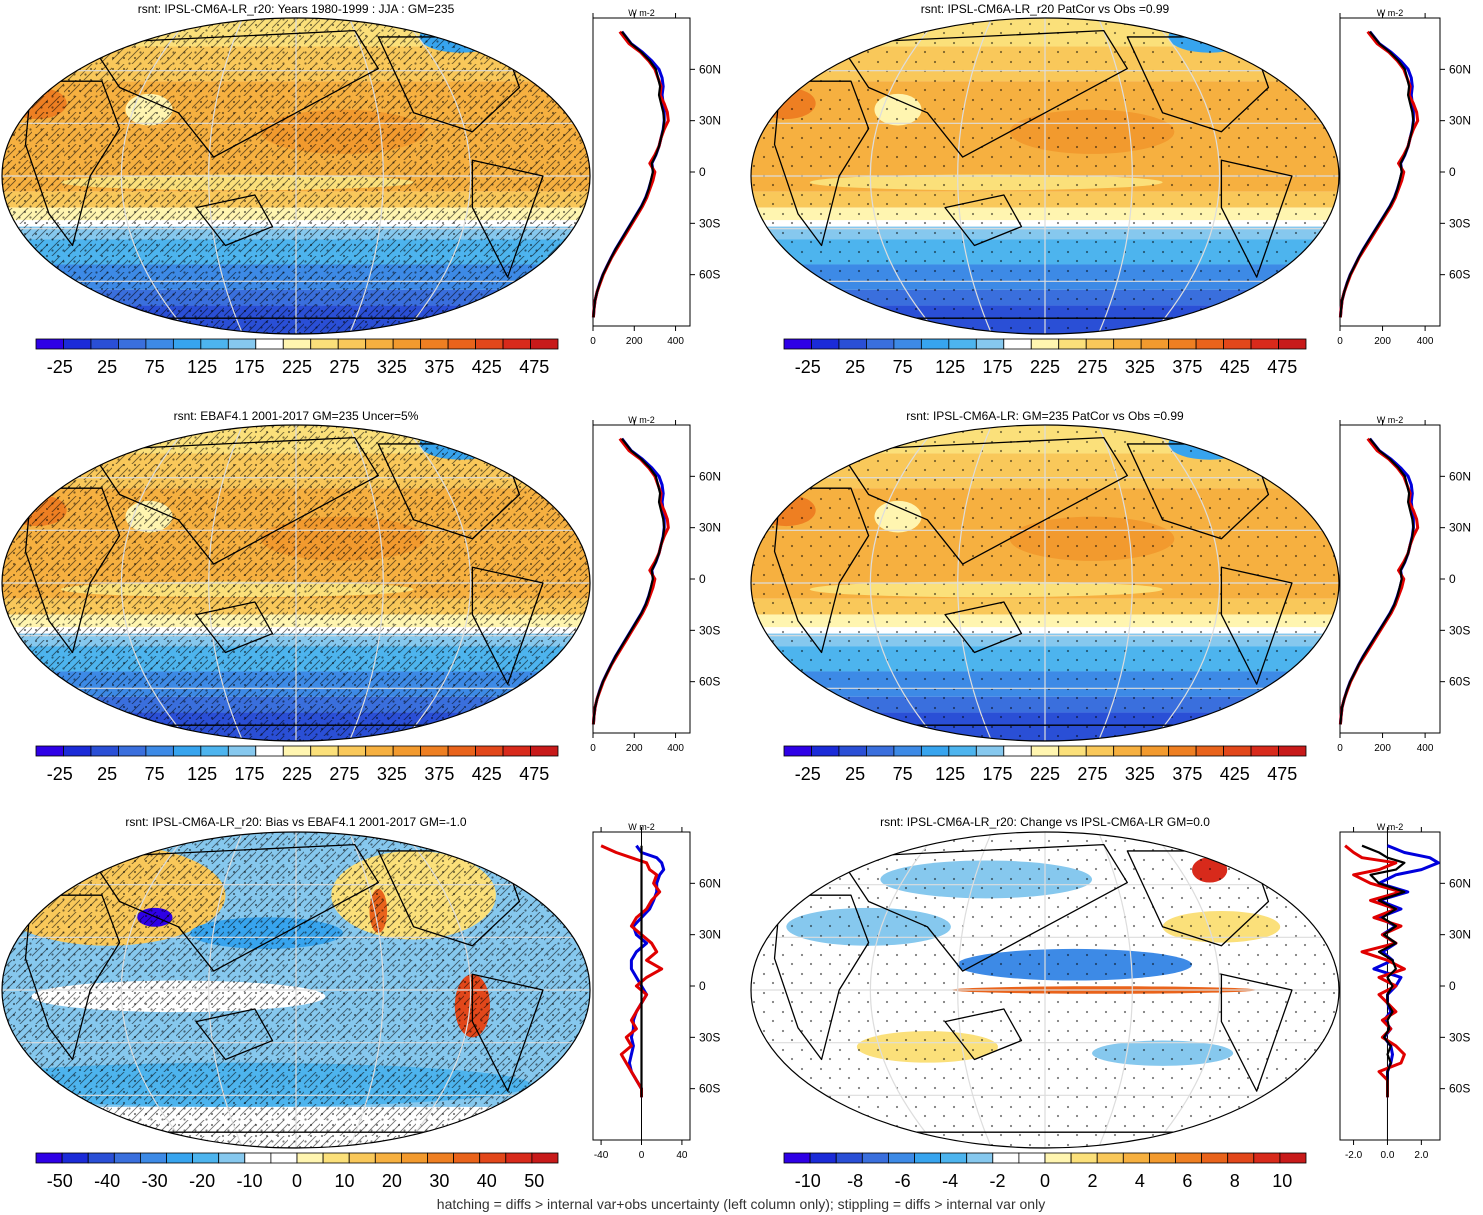 Image resolution: width=1483 pixels, height=1215 pixels. What do you see at coordinates (1390, 172) in the screenshot?
I see `zonal-frame` at bounding box center [1390, 172].